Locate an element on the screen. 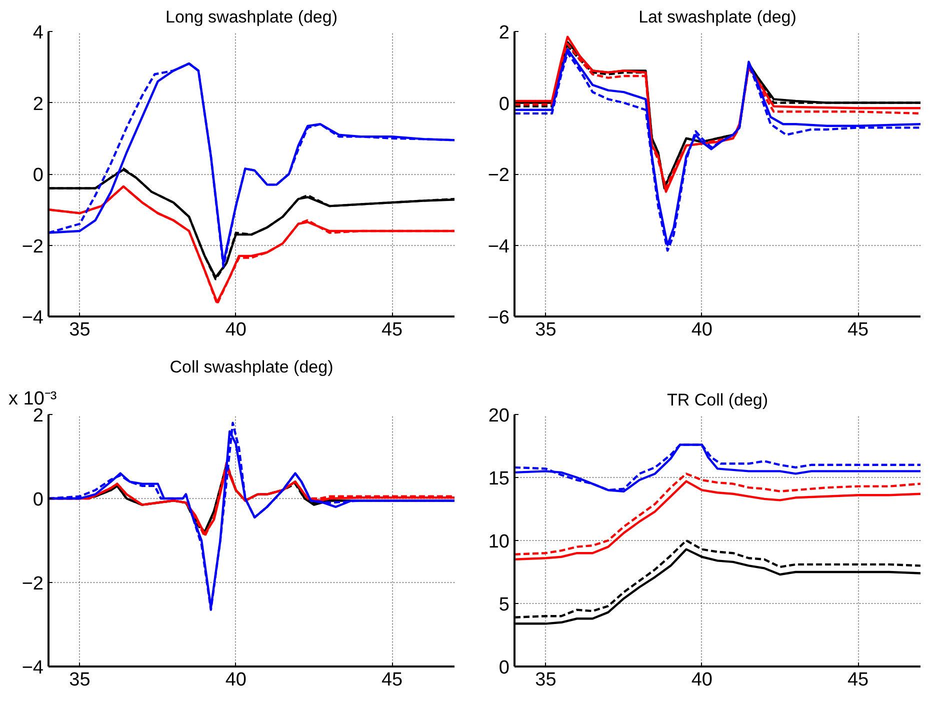 The image size is (940, 704). chart-title: TR Coll (deg) is located at coordinates (717, 400).